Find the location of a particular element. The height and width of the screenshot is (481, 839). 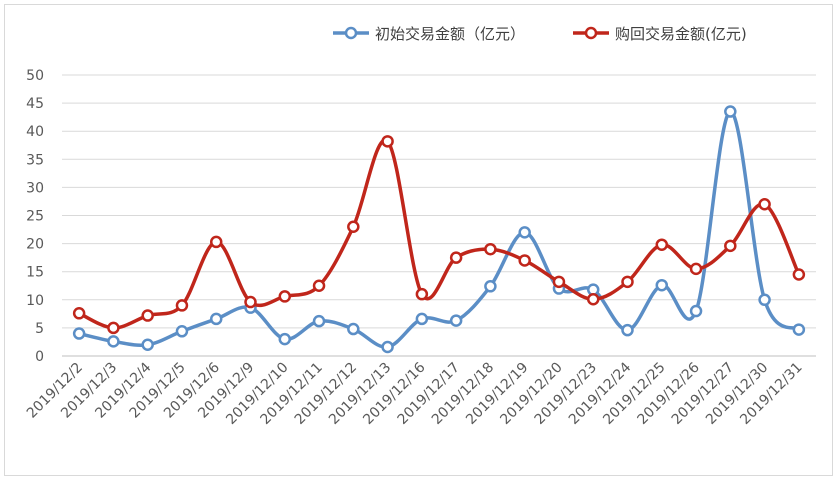

y-axis-ticks: 0 5 10 15 20 25 30 35 40 45 50 is located at coordinates (35, 216).